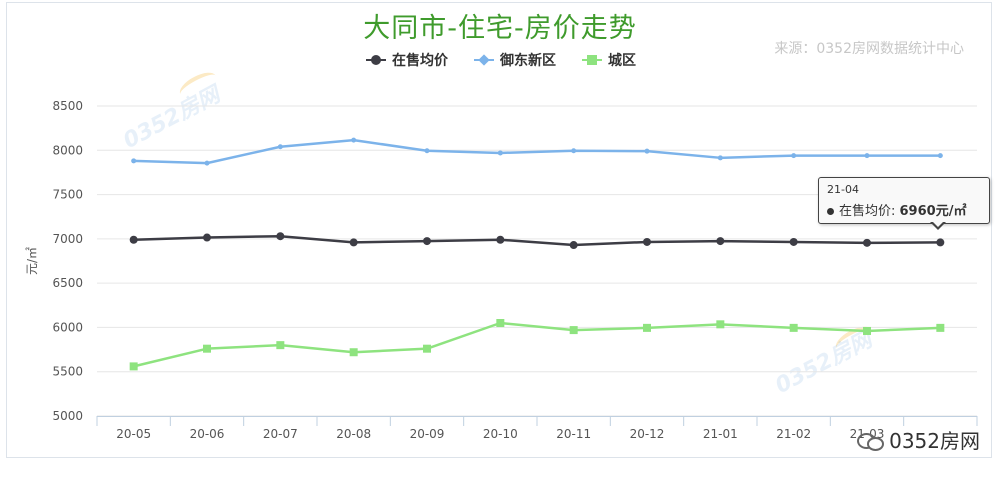  Describe the element at coordinates (67, 416) in the screenshot. I see `y-tick-label: 5000` at that location.